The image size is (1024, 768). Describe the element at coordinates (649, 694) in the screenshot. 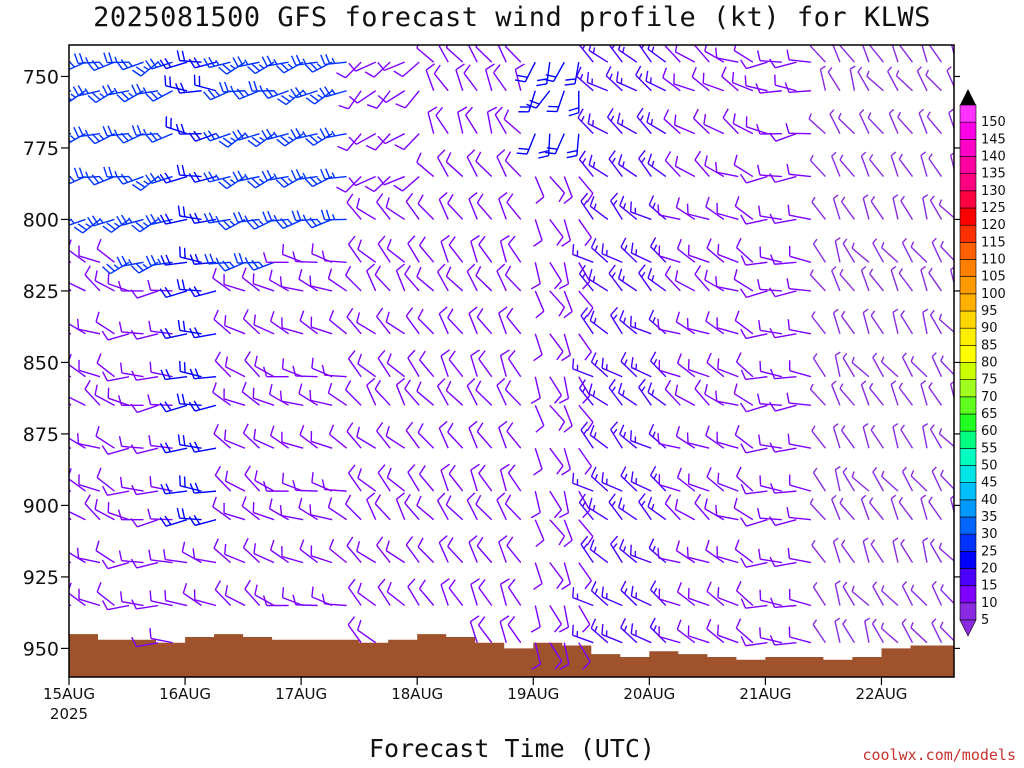

I see `x-tick-label: 20AUG` at that location.